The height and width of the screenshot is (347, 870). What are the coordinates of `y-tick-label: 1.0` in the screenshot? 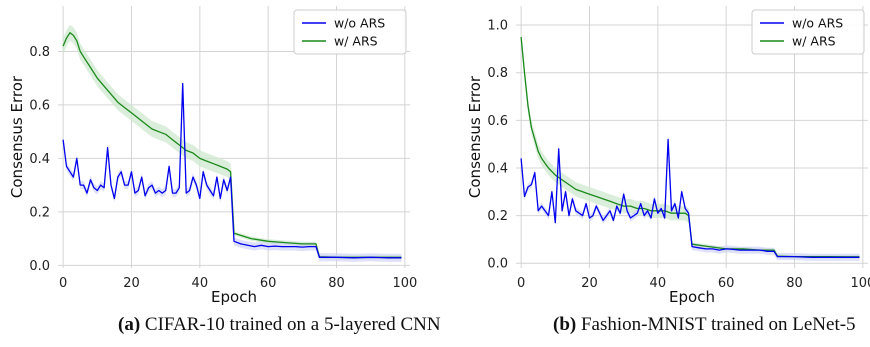 It's located at (497, 26).